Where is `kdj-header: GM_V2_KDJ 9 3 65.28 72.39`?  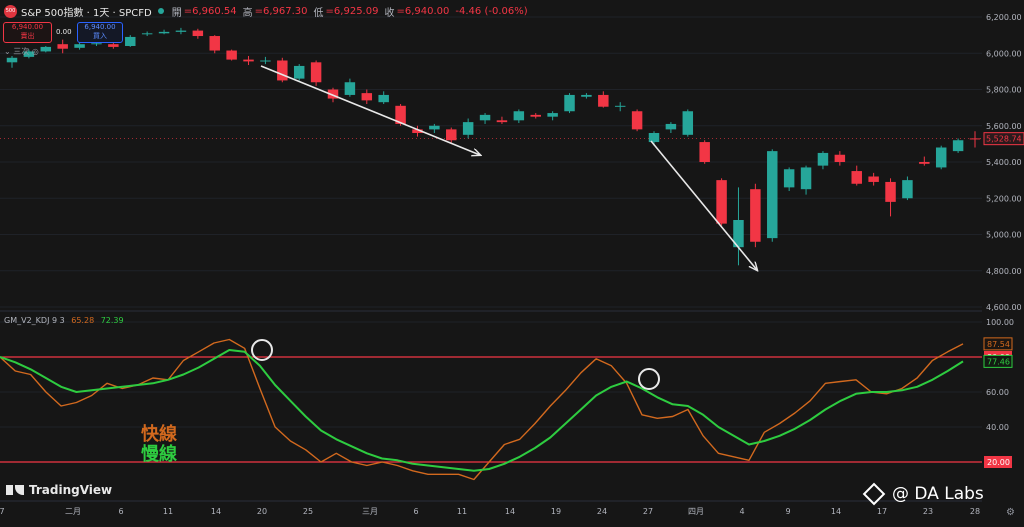
kdj-header: GM_V2_KDJ 9 3 65.28 72.39 is located at coordinates (64, 320).